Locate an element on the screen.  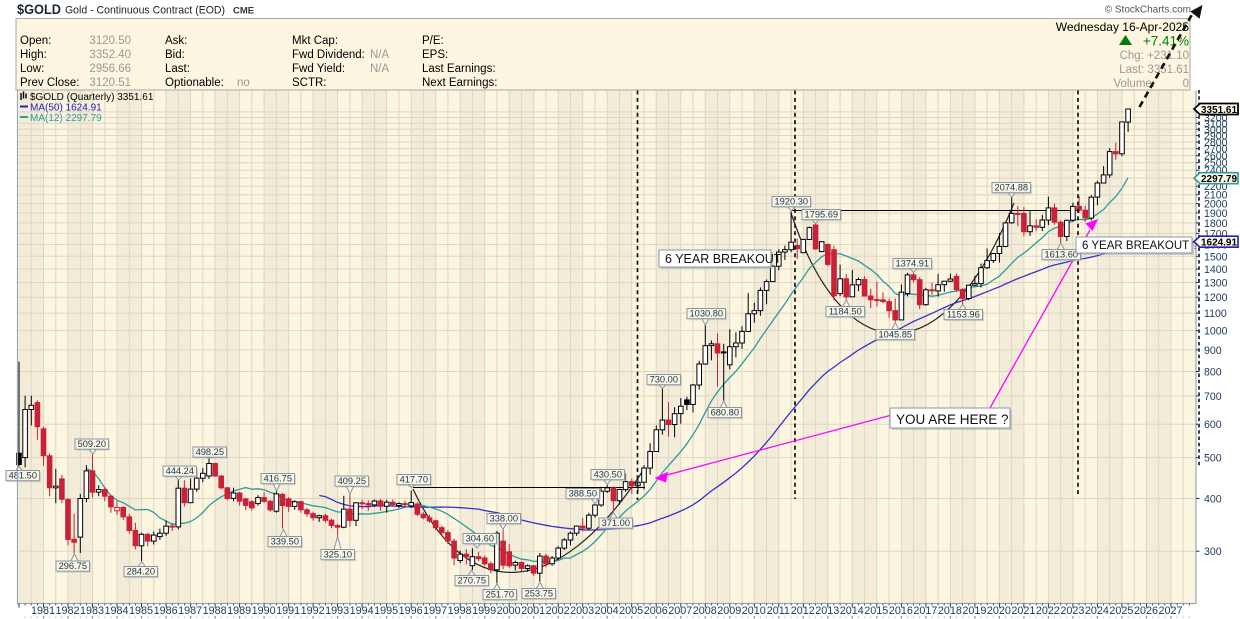
svg-text: Next Earnings: is located at coordinates (459, 83).